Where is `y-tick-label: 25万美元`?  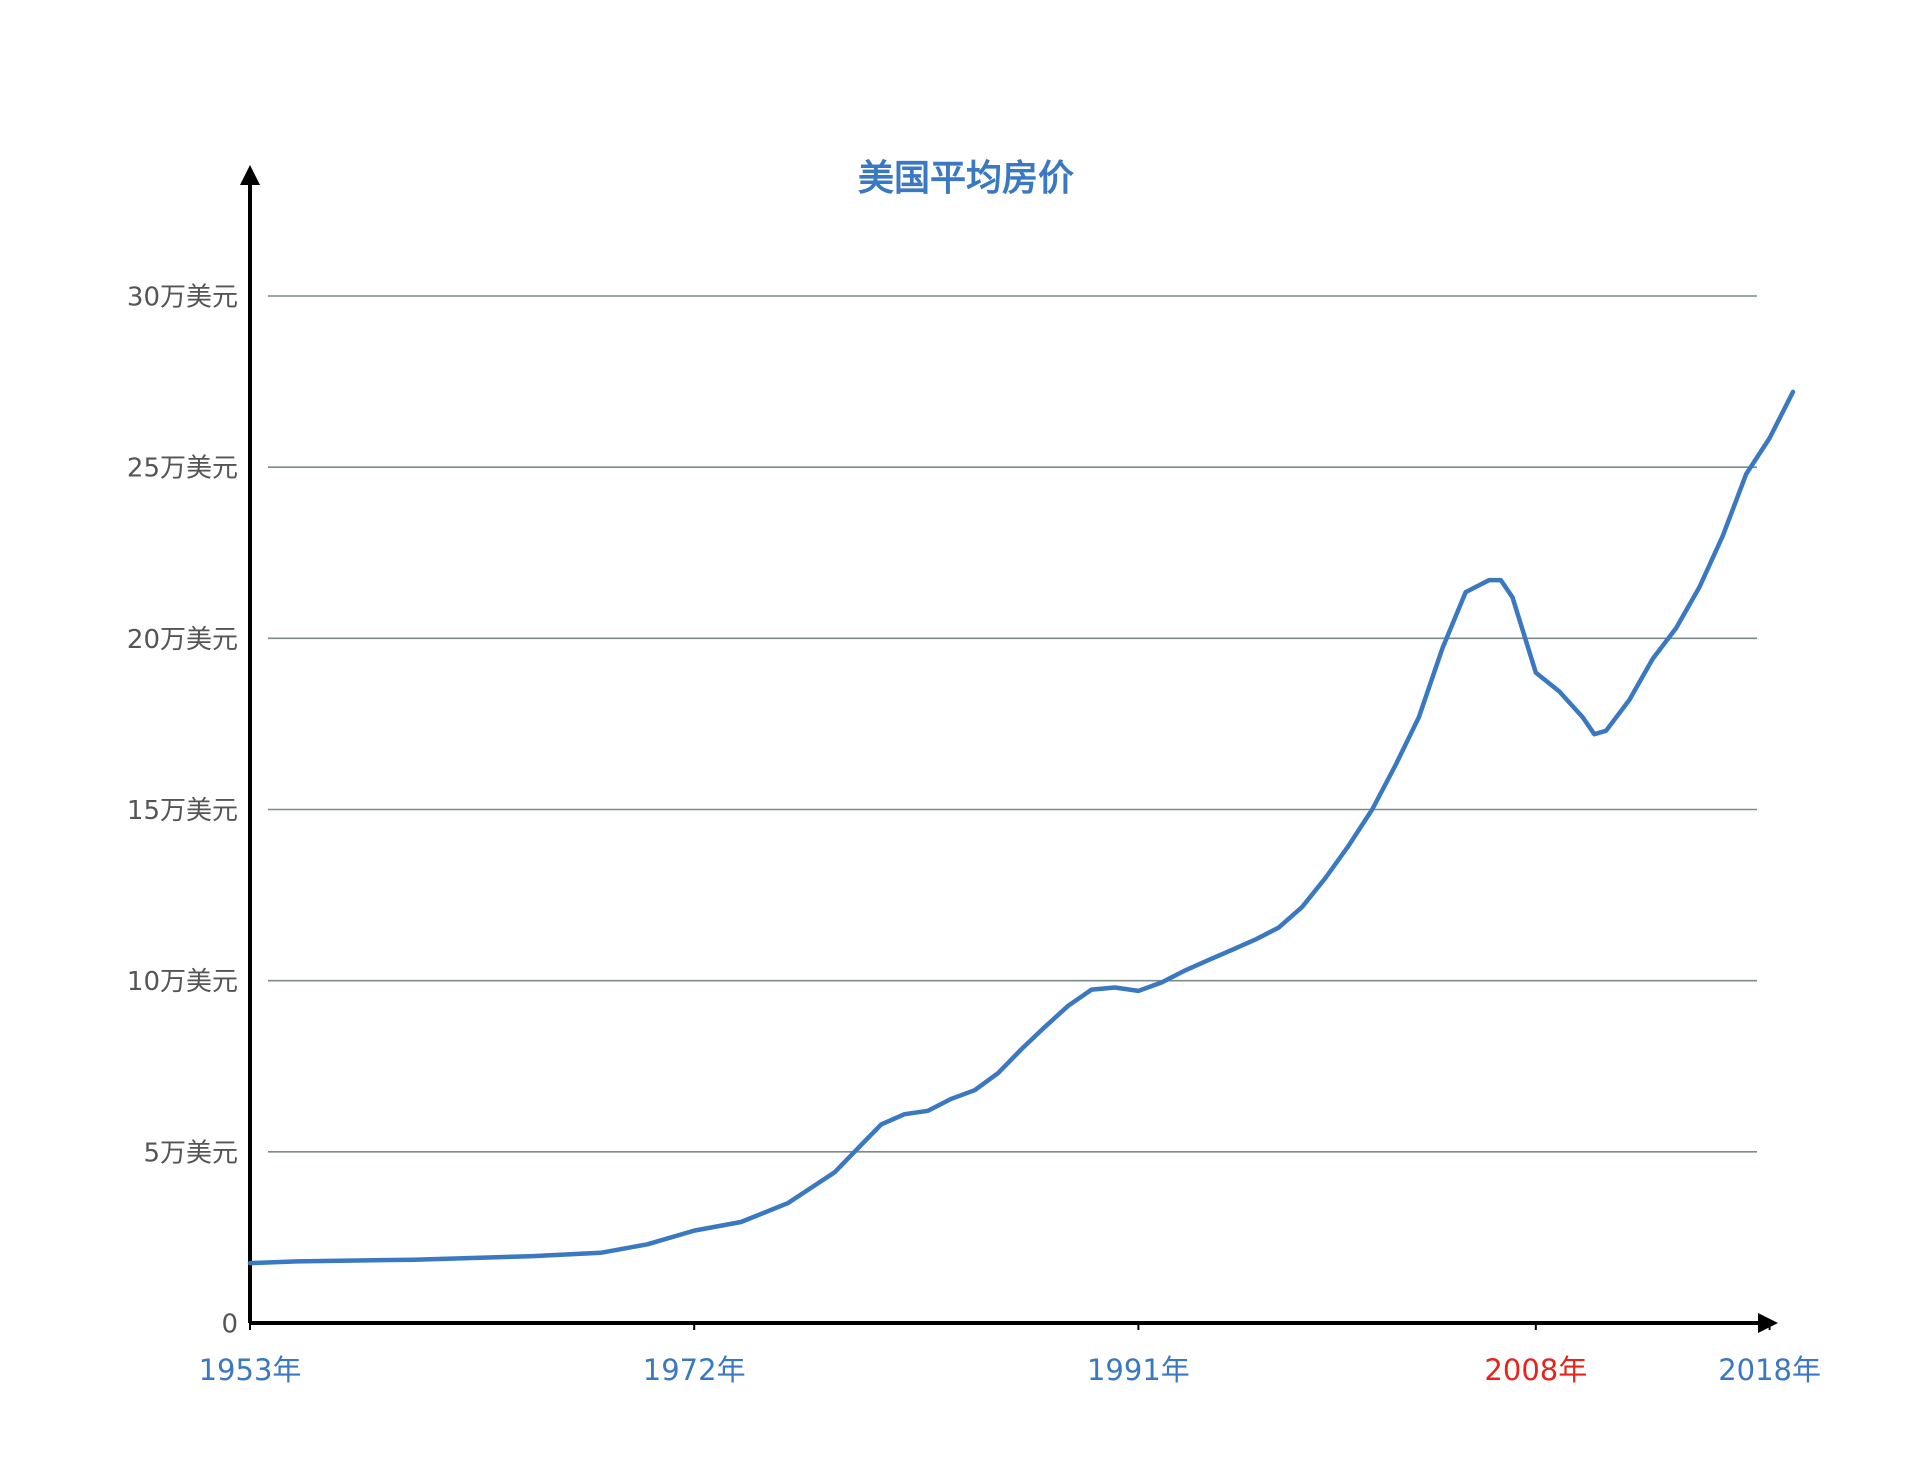 y-tick-label: 25万美元 is located at coordinates (182, 469).